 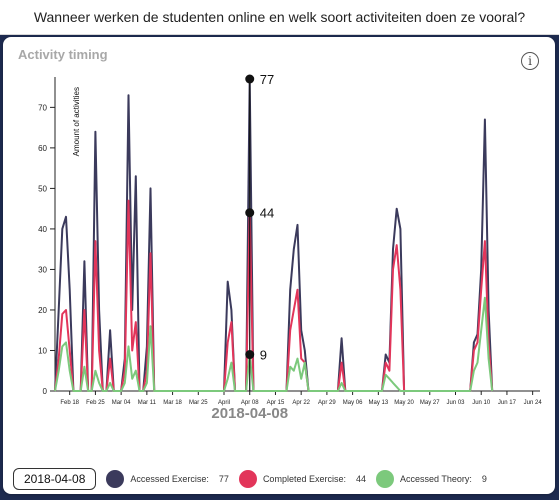 I want to click on focus-value-label: 44, so click(x=267, y=213).